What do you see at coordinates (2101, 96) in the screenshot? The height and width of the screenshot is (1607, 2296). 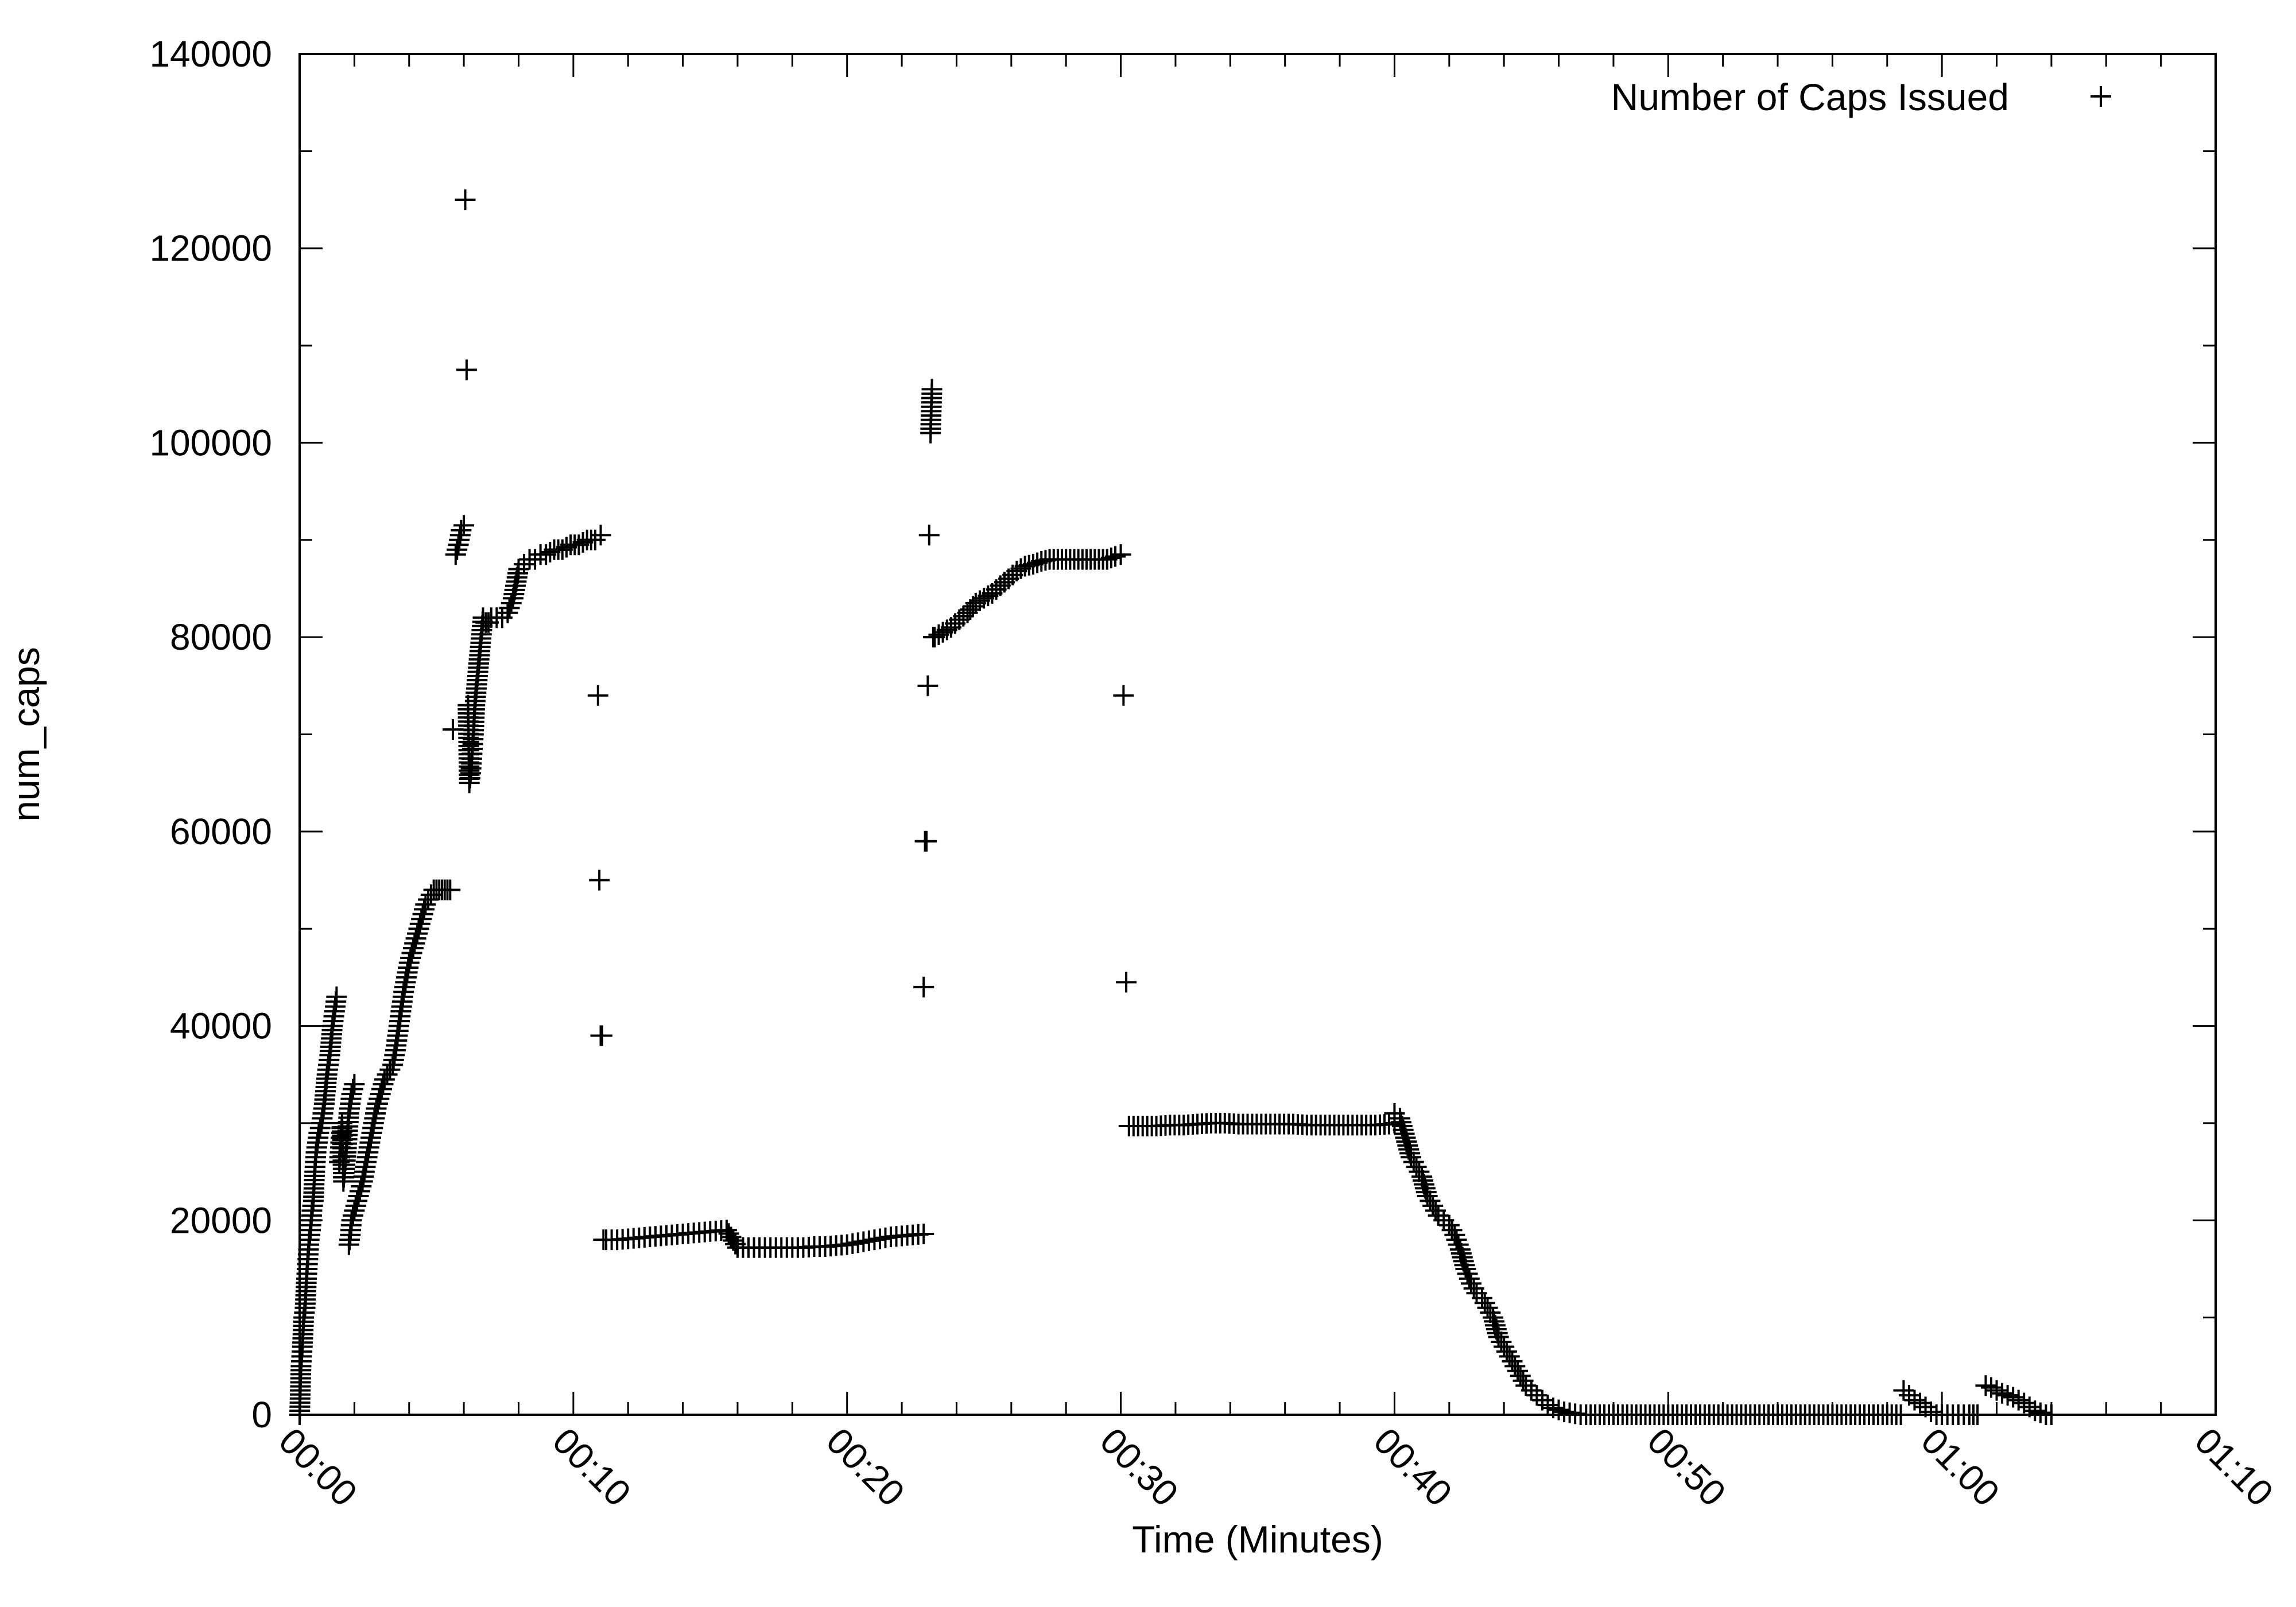 I see `legend-plus-icon` at bounding box center [2101, 96].